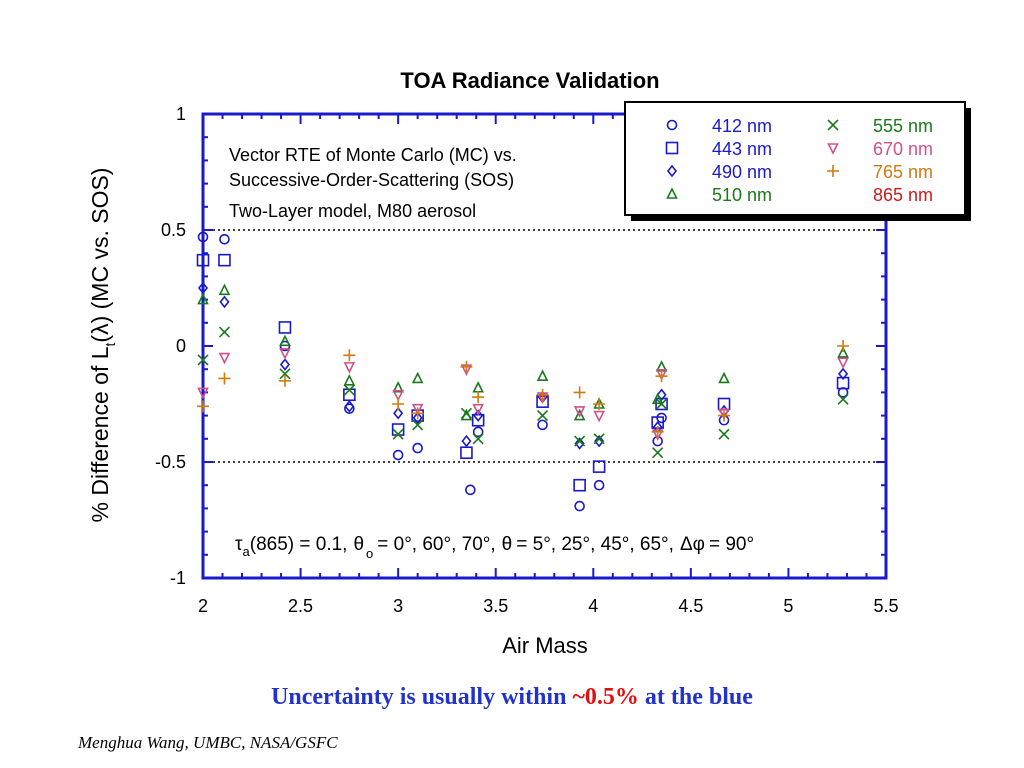  I want to click on x-tick-label: 4.5, so click(690, 606).